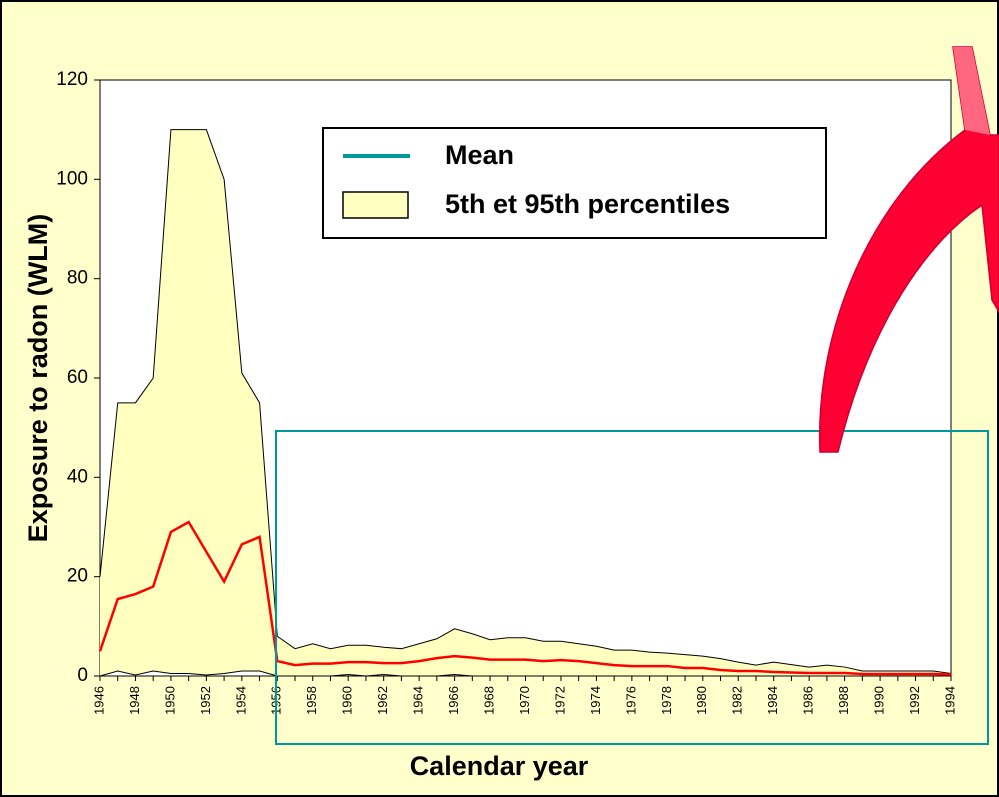 The height and width of the screenshot is (797, 999). Describe the element at coordinates (666, 700) in the screenshot. I see `x-tick-label: 1978` at that location.